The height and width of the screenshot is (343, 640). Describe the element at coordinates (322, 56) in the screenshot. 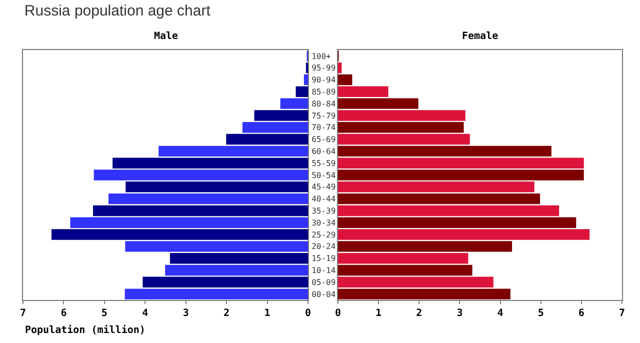

I see `y-tick-label: 100+` at that location.